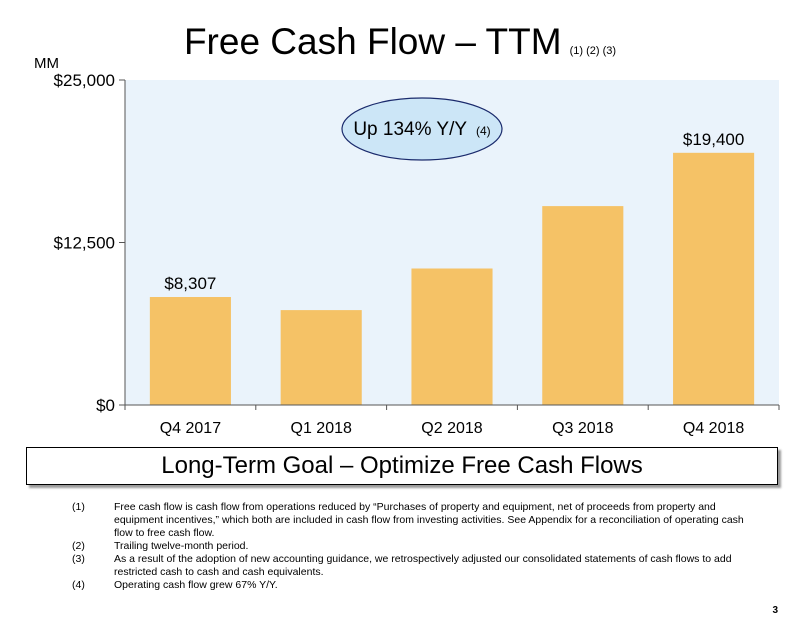  Describe the element at coordinates (452, 336) in the screenshot. I see `bar-q2-2018` at that location.